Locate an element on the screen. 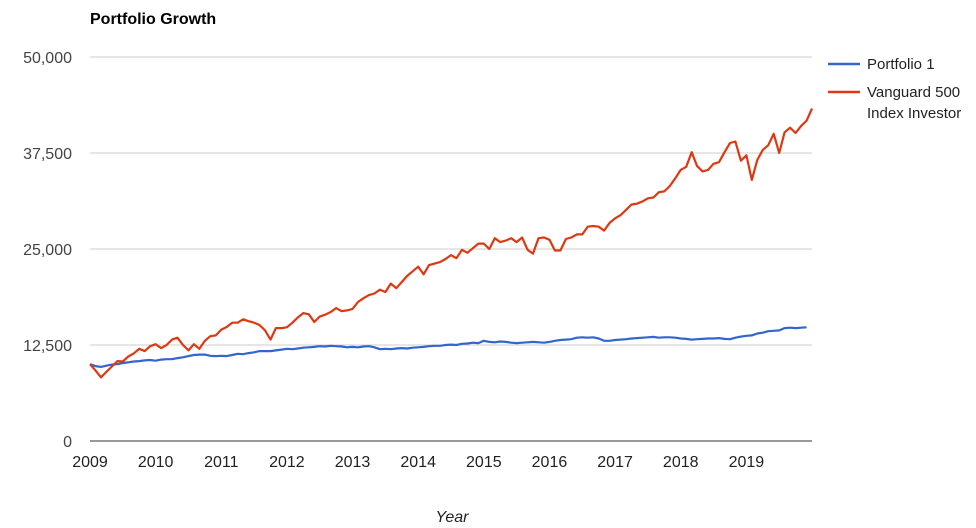 This screenshot has height=528, width=976. x-tick-label: 2014 is located at coordinates (418, 462).